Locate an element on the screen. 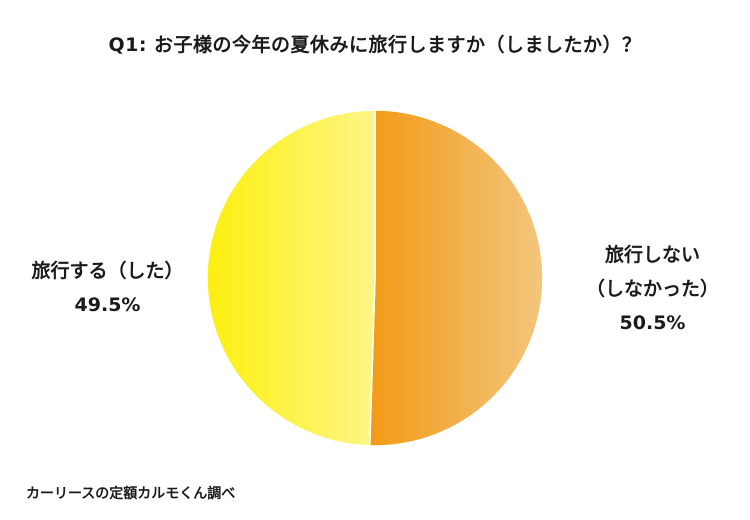 The height and width of the screenshot is (520, 750). slice-label-travel: 旅行する（した） 49.5% is located at coordinates (107, 288).